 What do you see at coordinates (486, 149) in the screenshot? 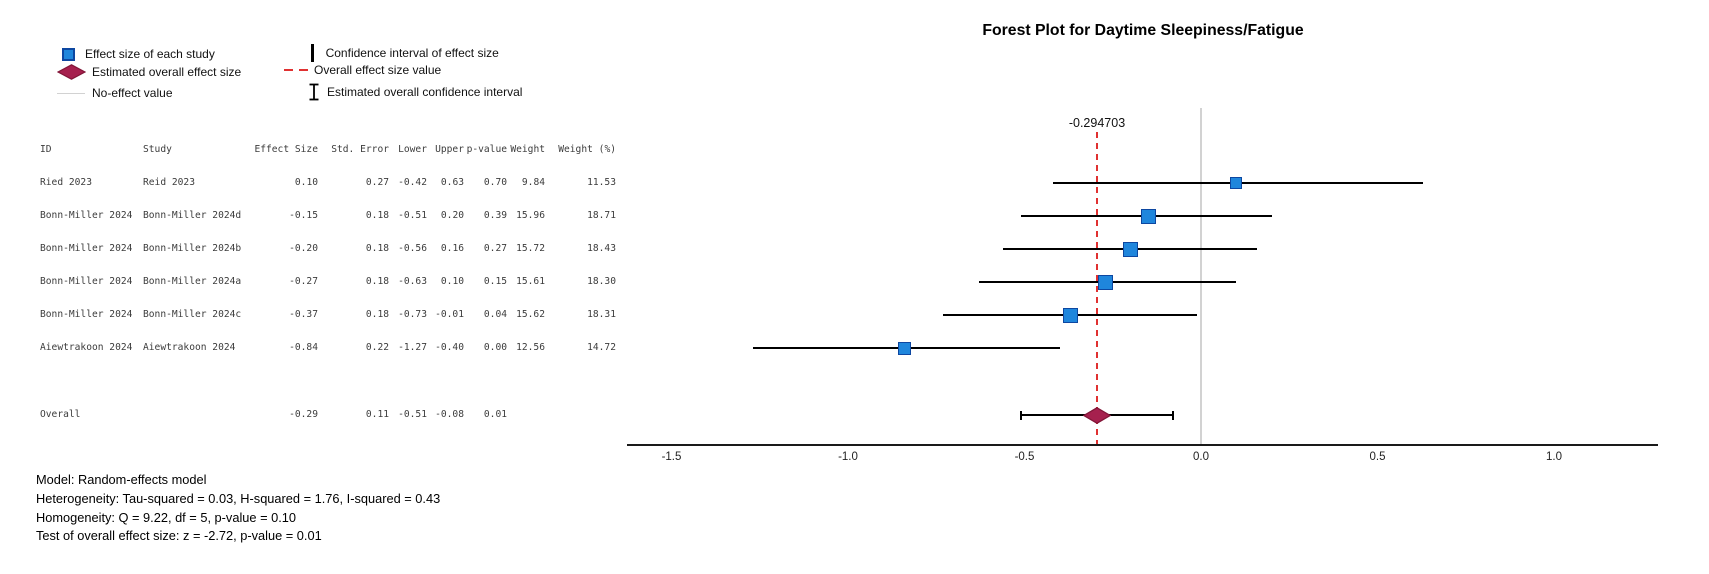
I see `header-6: p-value` at bounding box center [486, 149].